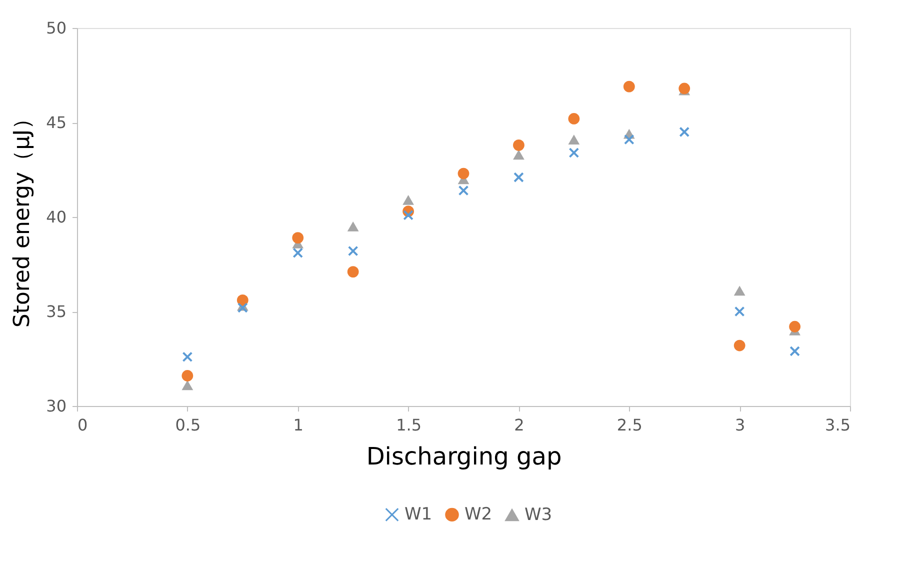  Describe the element at coordinates (418, 514) in the screenshot. I see `legend-label: W1` at that location.